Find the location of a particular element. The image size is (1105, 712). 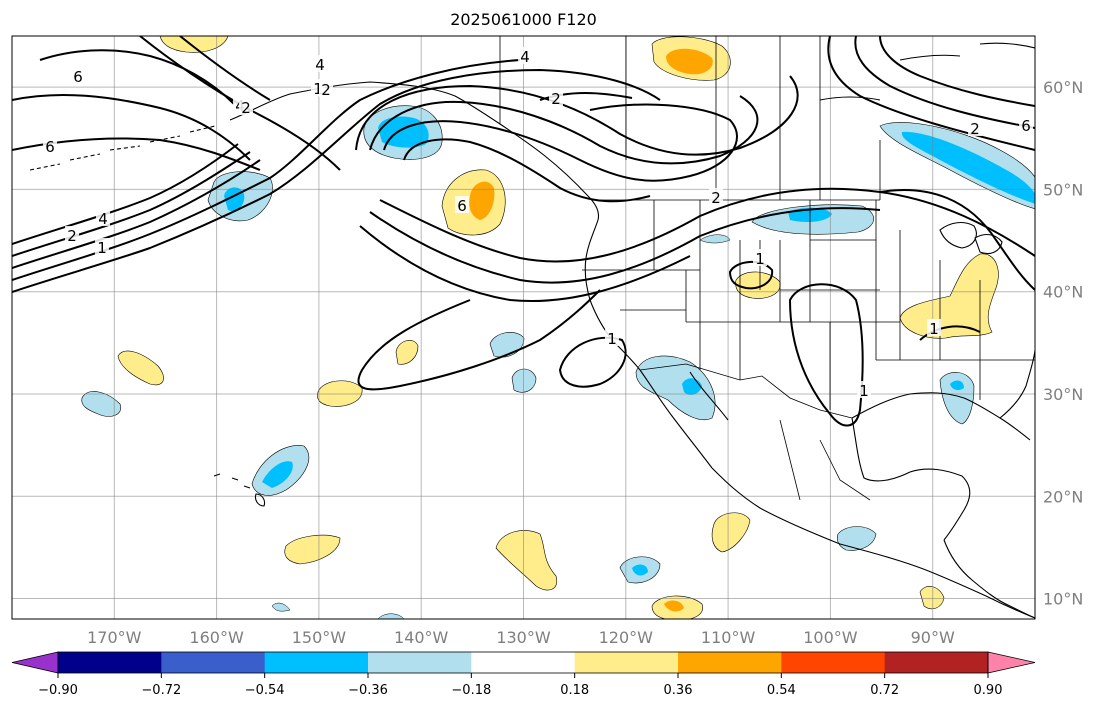

lon-tick-label: 120°W is located at coordinates (626, 637).